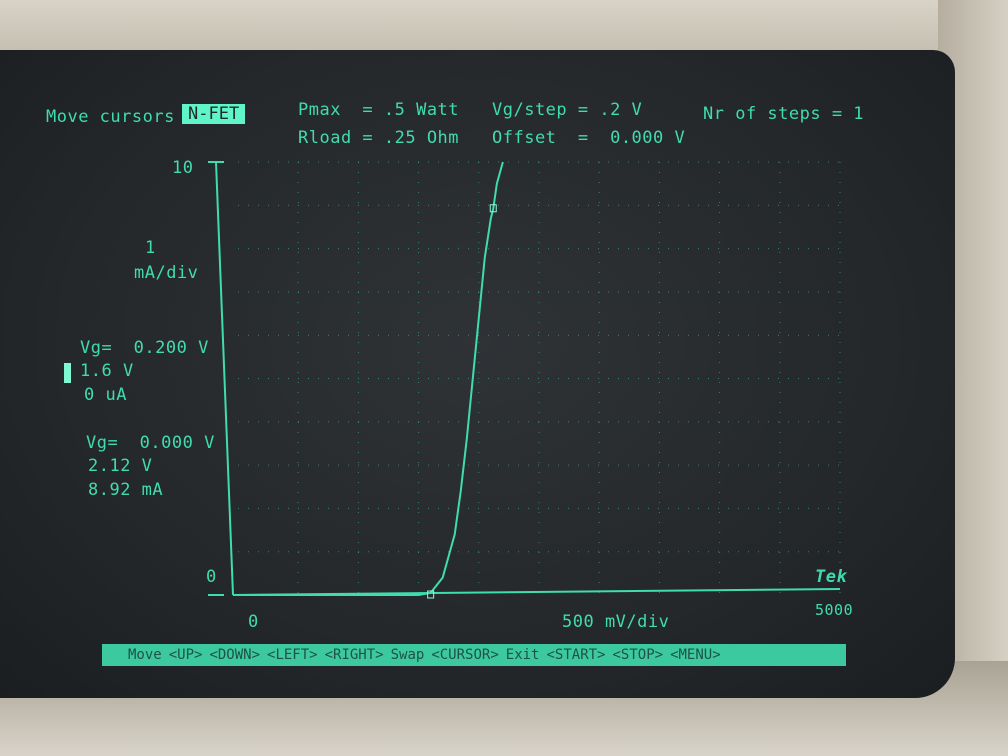 Image resolution: width=1008 pixels, height=756 pixels. I want to click on statusbar-item: <LEFT>, so click(292, 655).